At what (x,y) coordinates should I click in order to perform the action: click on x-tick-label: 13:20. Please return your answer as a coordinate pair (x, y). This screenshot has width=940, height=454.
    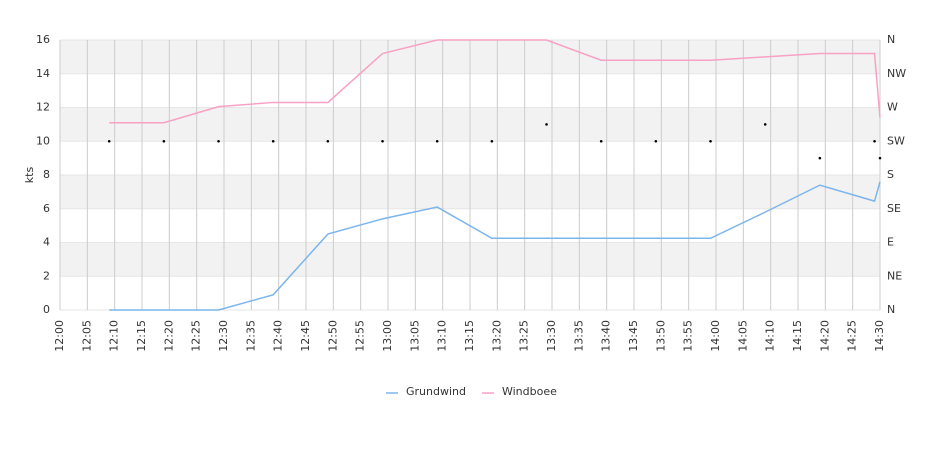
    Looking at the image, I should click on (496, 336).